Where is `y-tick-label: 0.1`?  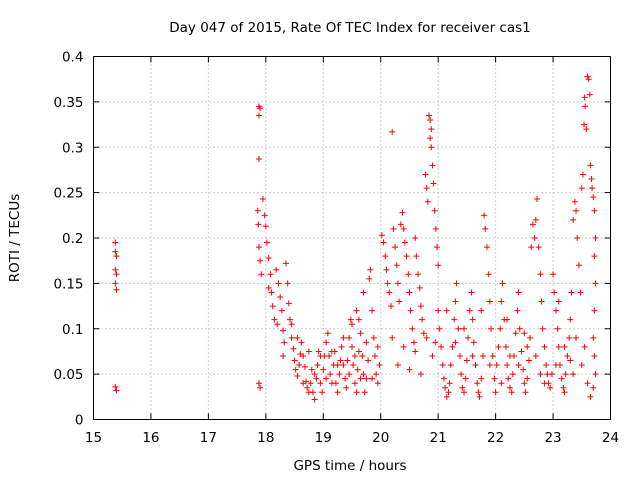 y-tick-label: 0.1 is located at coordinates (72, 330).